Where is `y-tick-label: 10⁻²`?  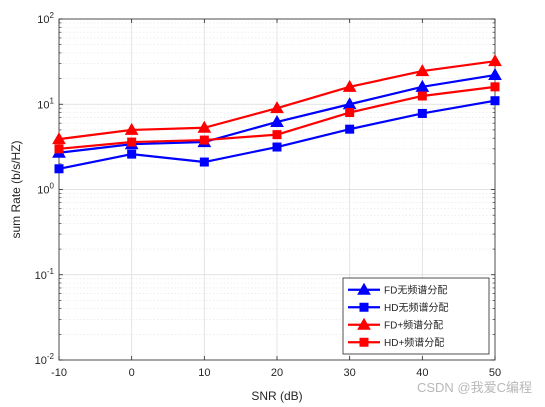 y-tick-label: 10⁻² is located at coordinates (45, 359).